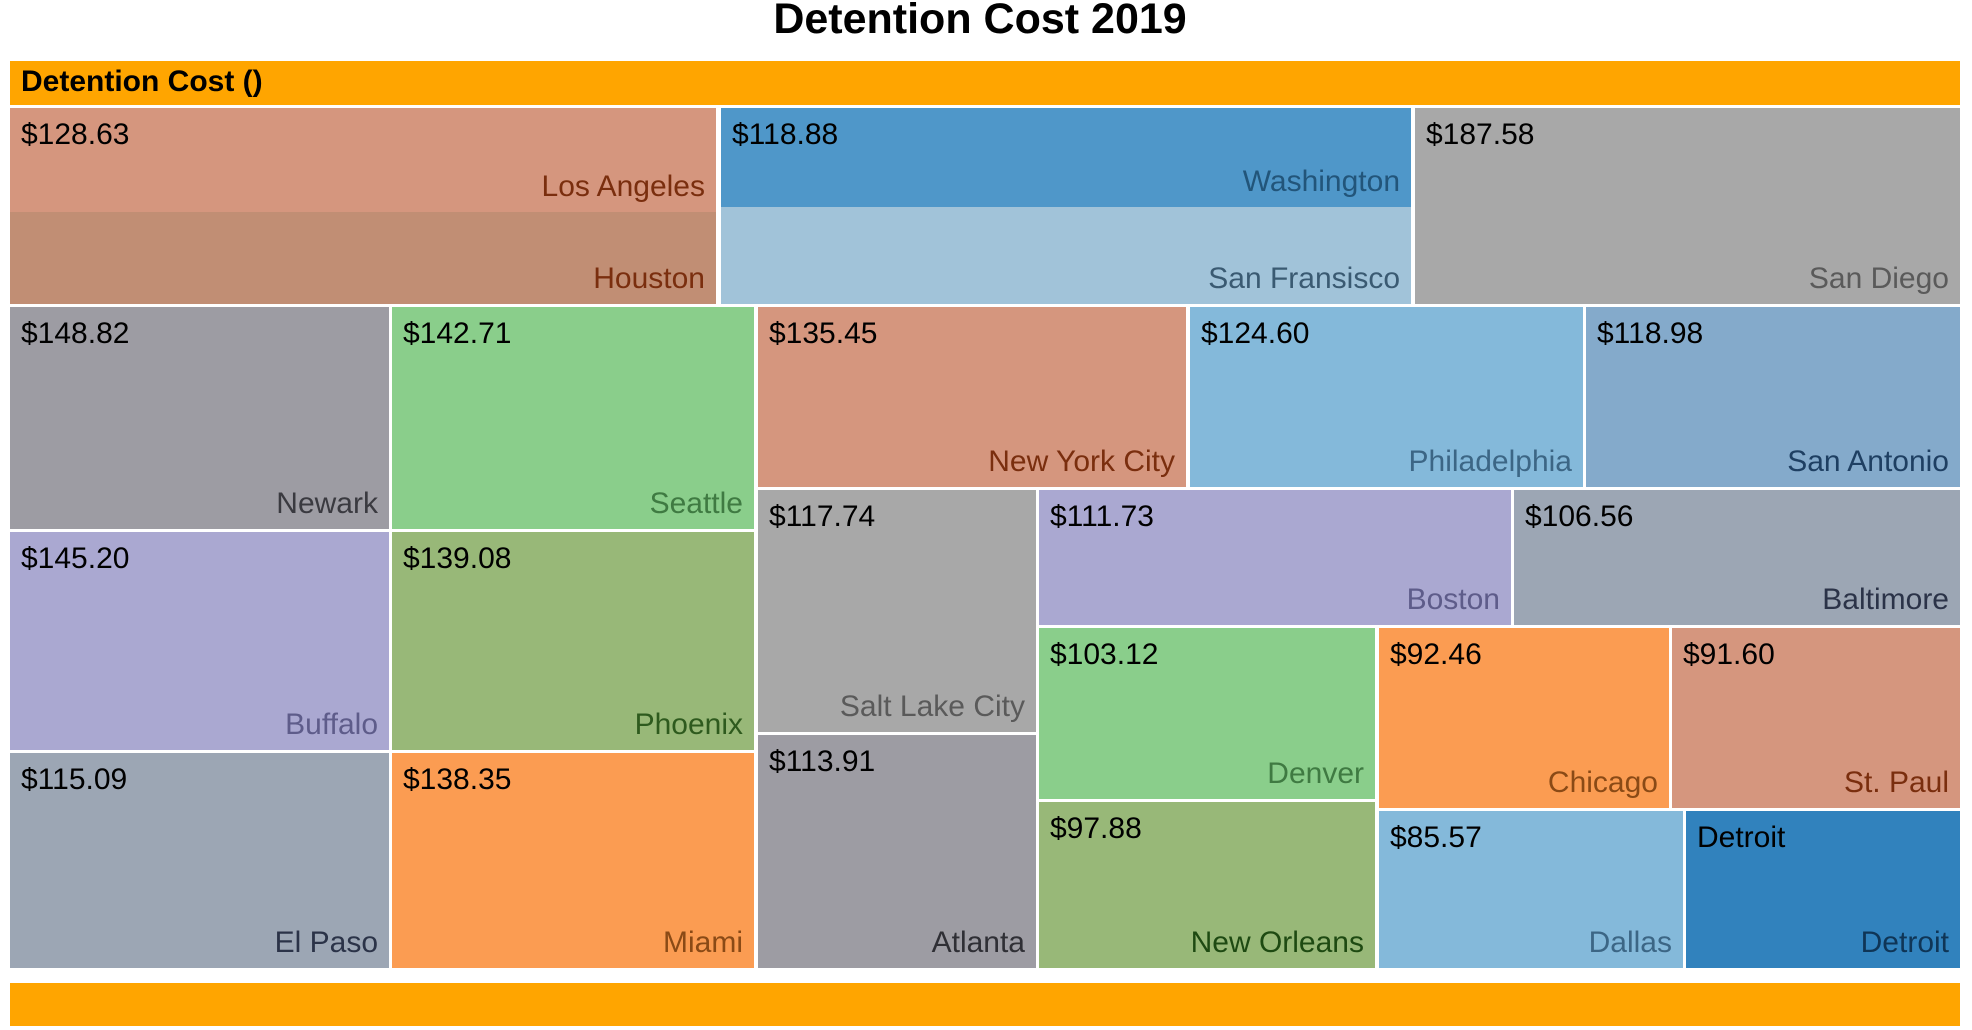  Describe the element at coordinates (897, 611) in the screenshot. I see `treemap-tile-salt-lake-city: $117.74 Salt Lake City` at that location.